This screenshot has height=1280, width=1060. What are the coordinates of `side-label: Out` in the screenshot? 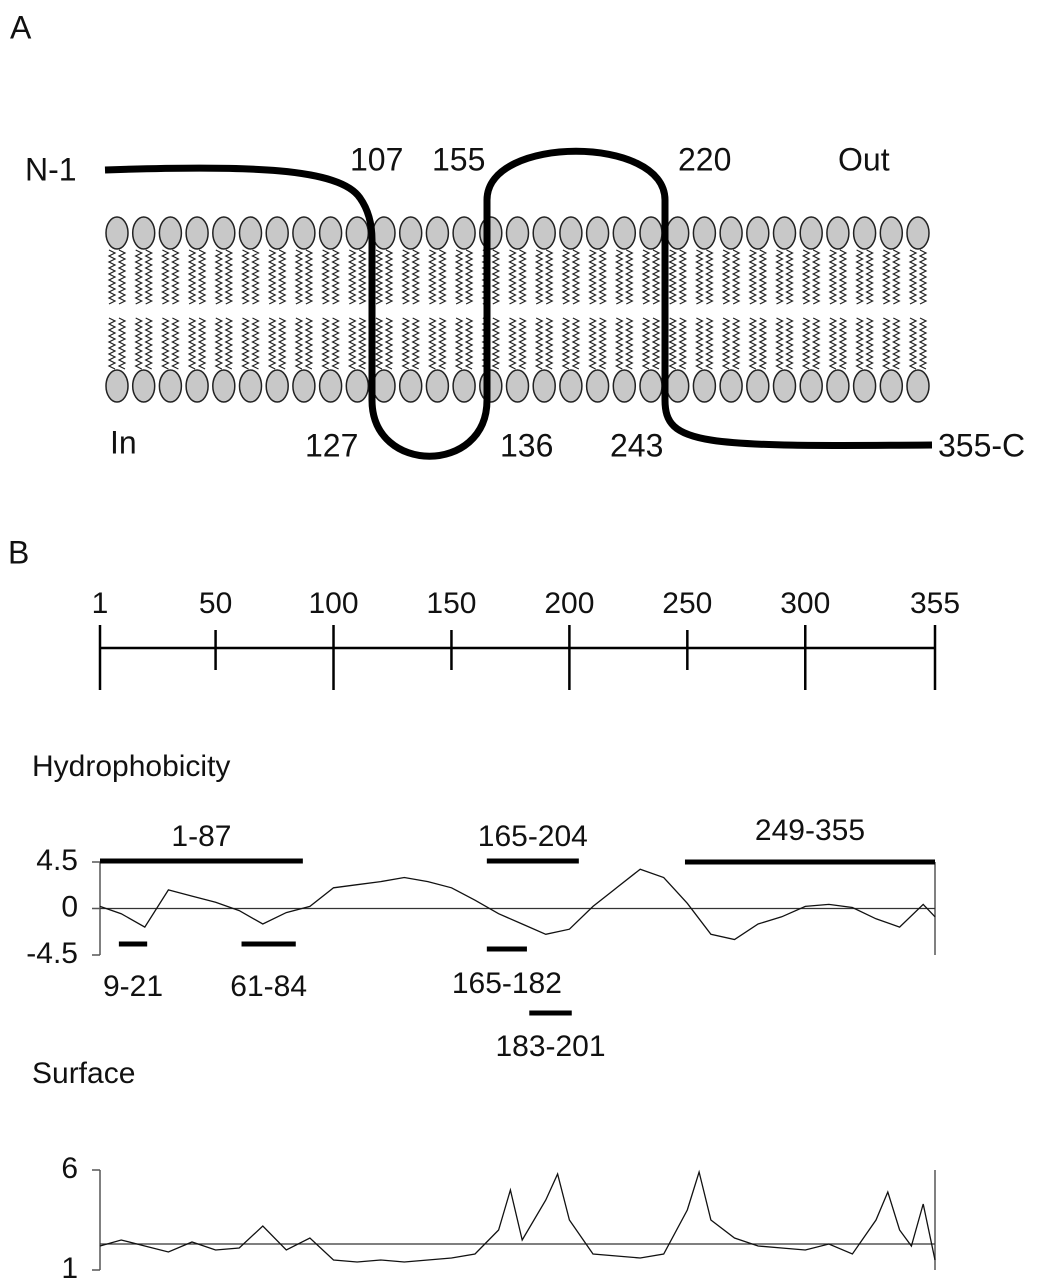 It's located at (864, 159).